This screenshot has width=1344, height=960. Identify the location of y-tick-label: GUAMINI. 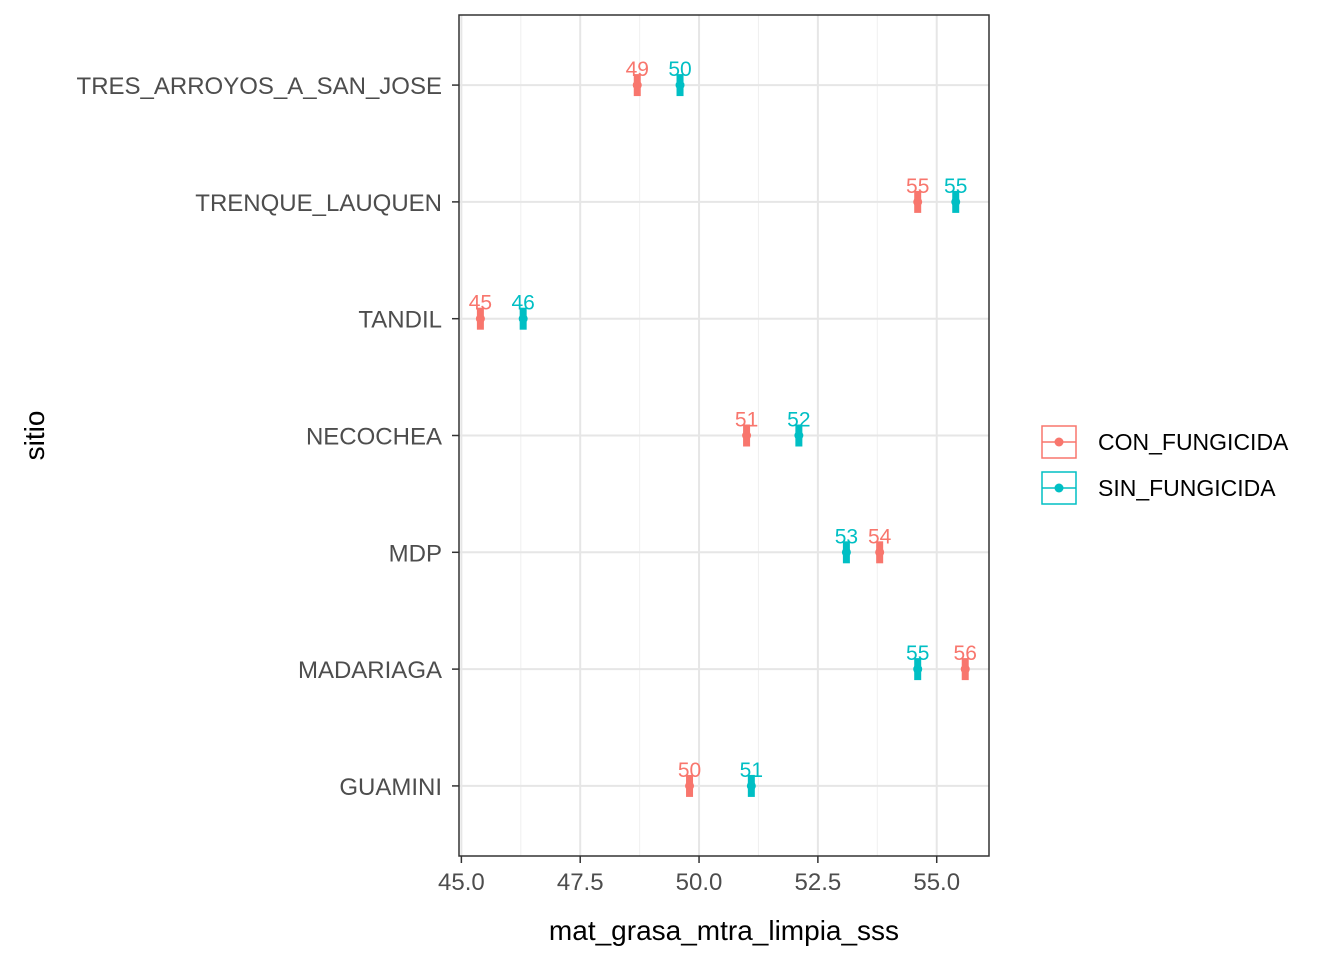
(390, 787).